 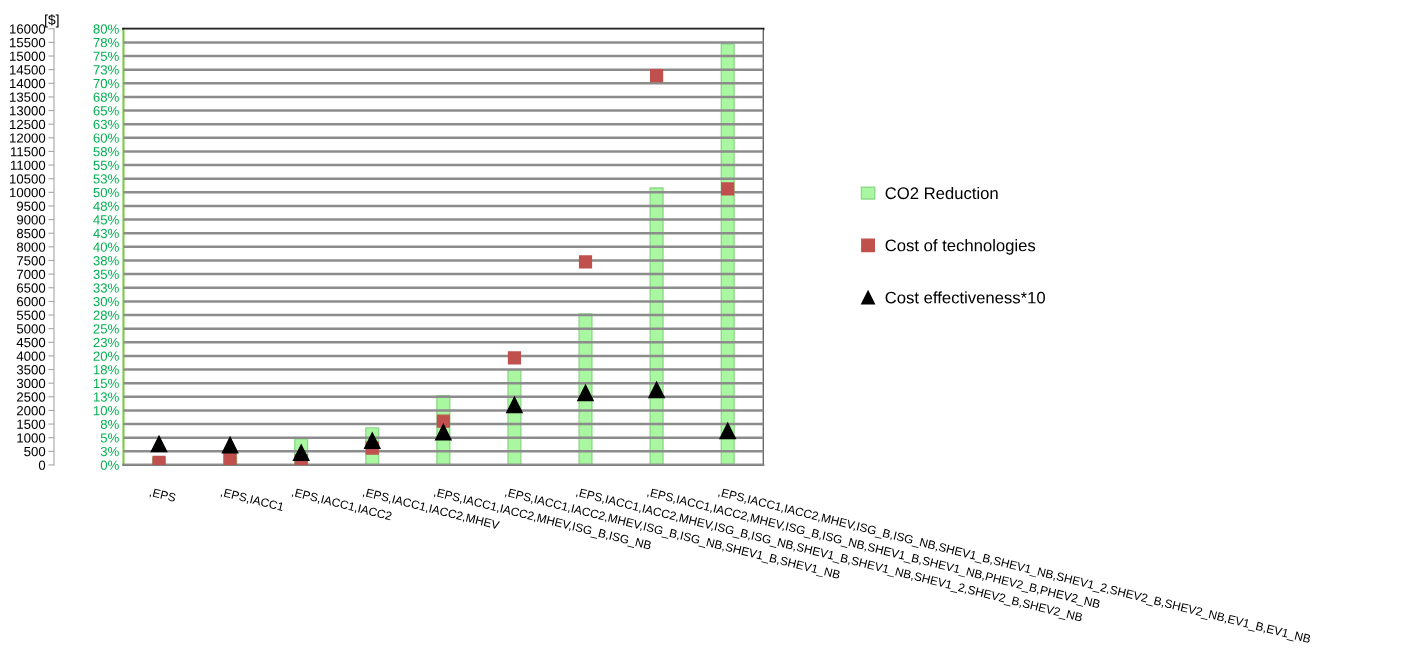 I want to click on y2-tick-label: 33%, so click(x=106, y=288).